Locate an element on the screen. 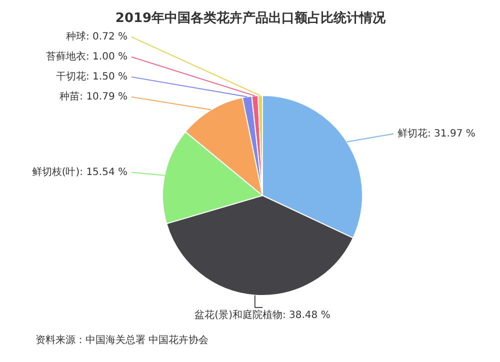 Image resolution: width=500 pixels, height=362 pixels. slice-label: 苔藓地衣: 1.00 % is located at coordinates (87, 56).